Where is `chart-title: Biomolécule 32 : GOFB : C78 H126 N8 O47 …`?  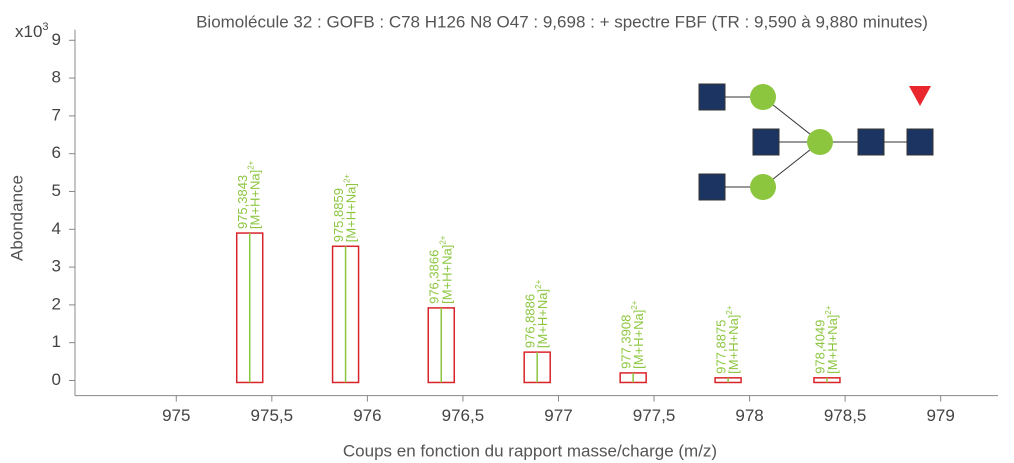 chart-title: Biomolécule 32 : GOFB : C78 H126 N8 O47 … is located at coordinates (562, 21).